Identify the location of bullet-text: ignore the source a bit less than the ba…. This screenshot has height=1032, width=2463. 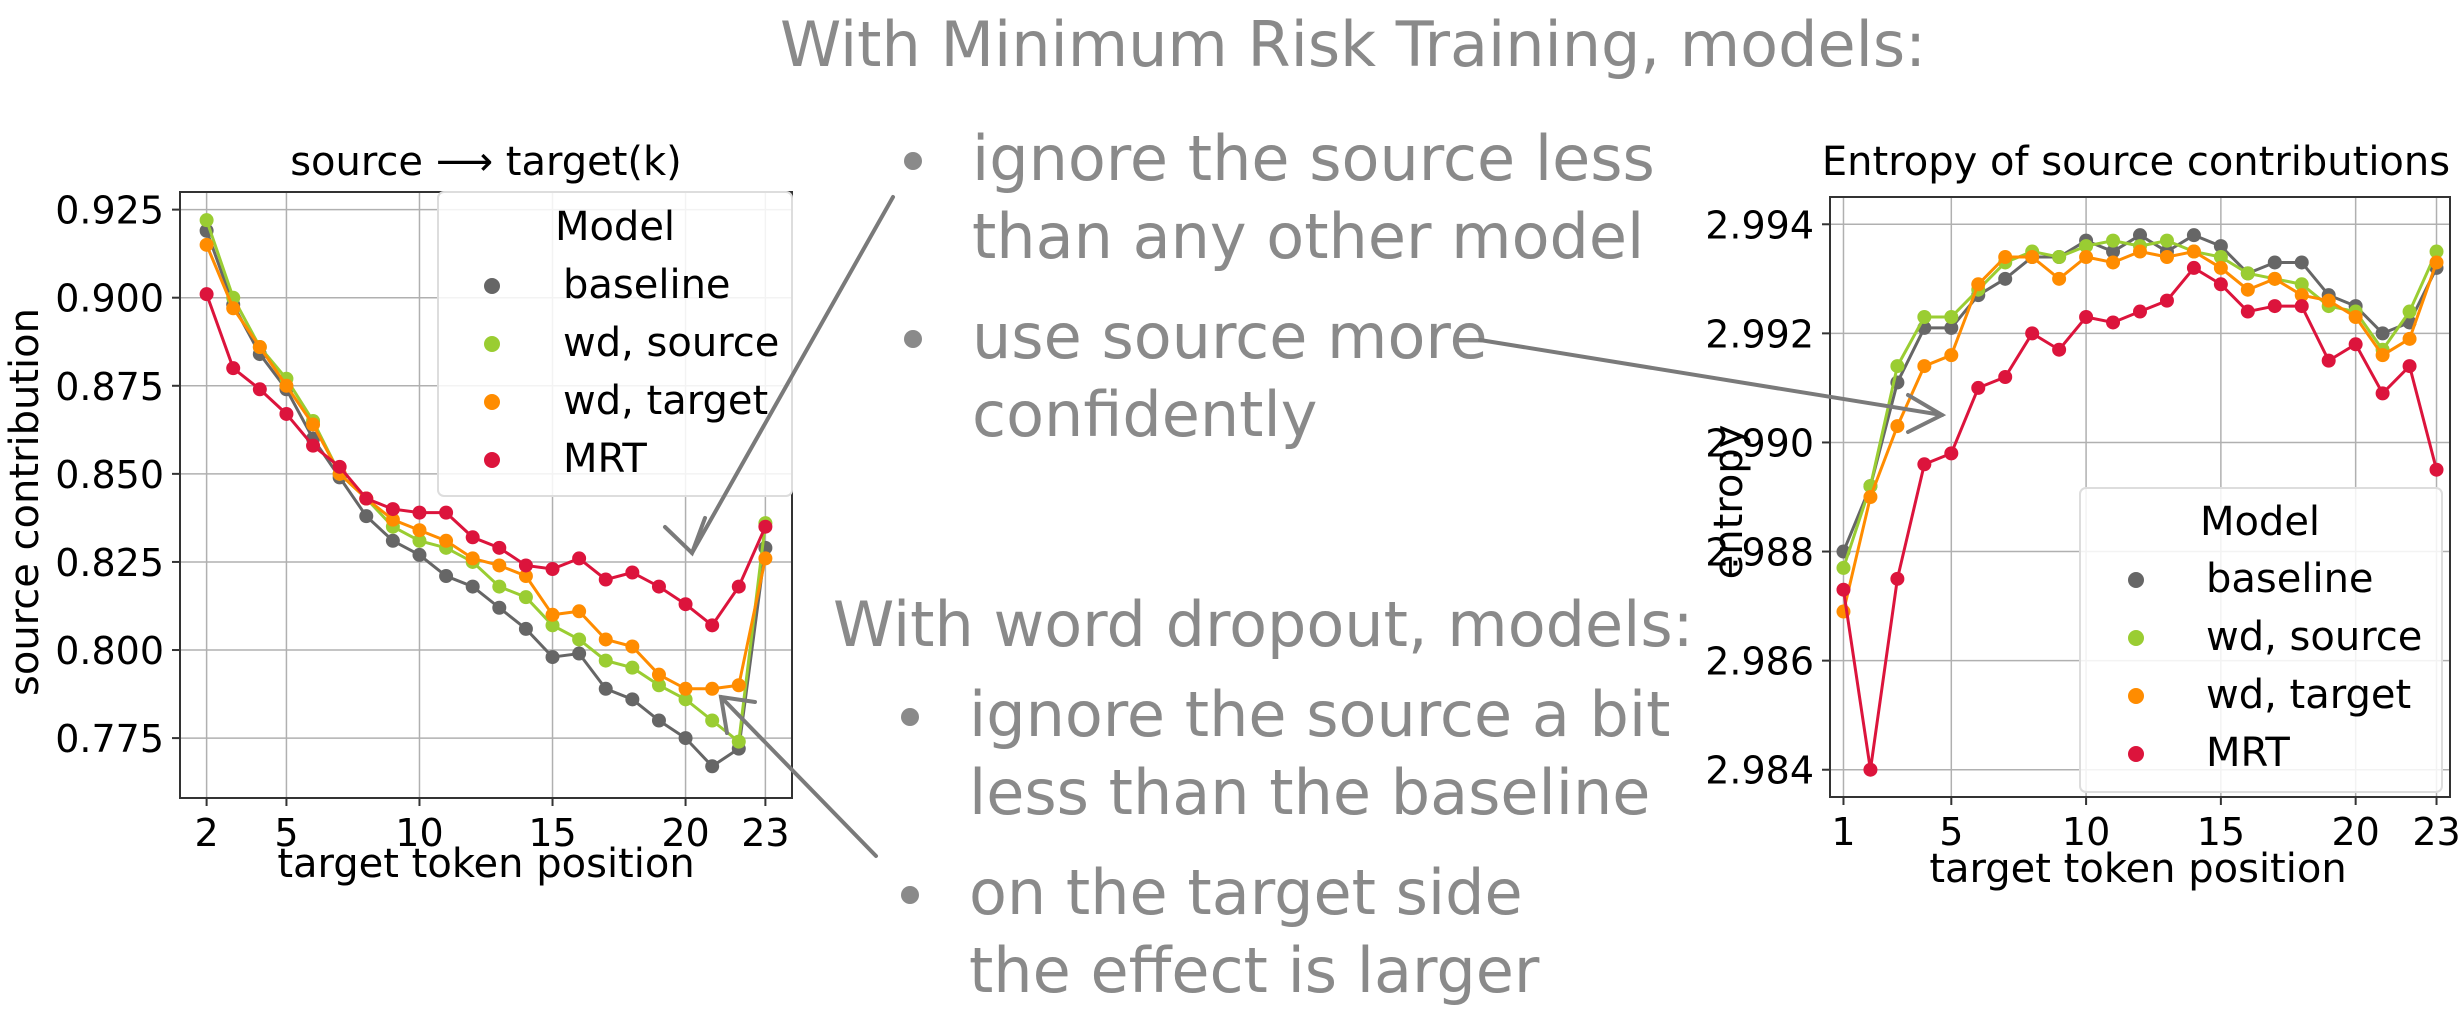
(1320, 753).